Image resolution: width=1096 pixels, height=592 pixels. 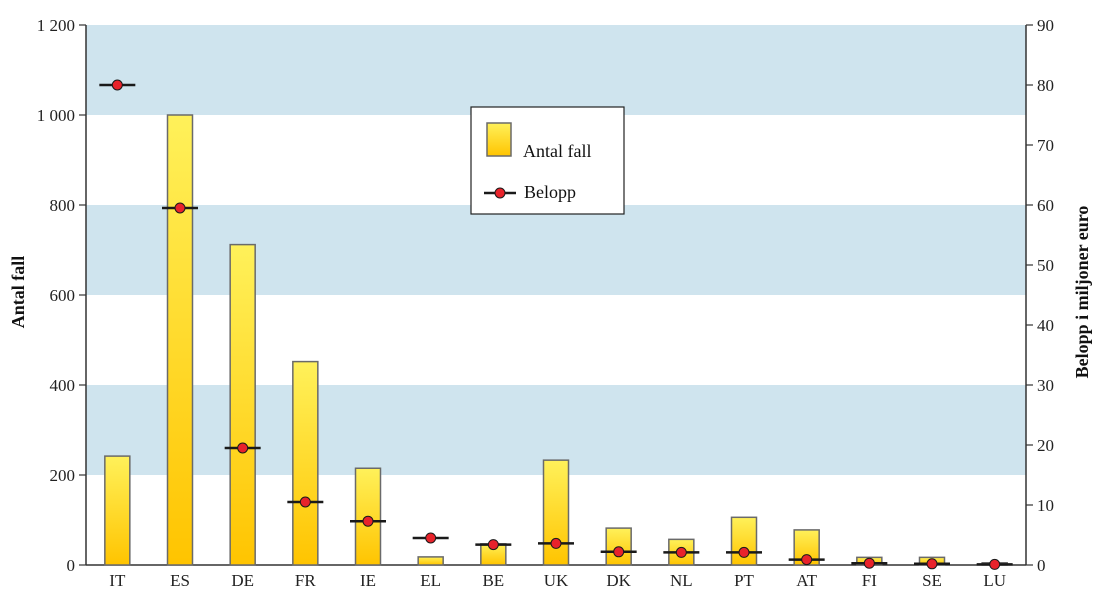 I want to click on y2-tick-label: 90, so click(x=1045, y=25).